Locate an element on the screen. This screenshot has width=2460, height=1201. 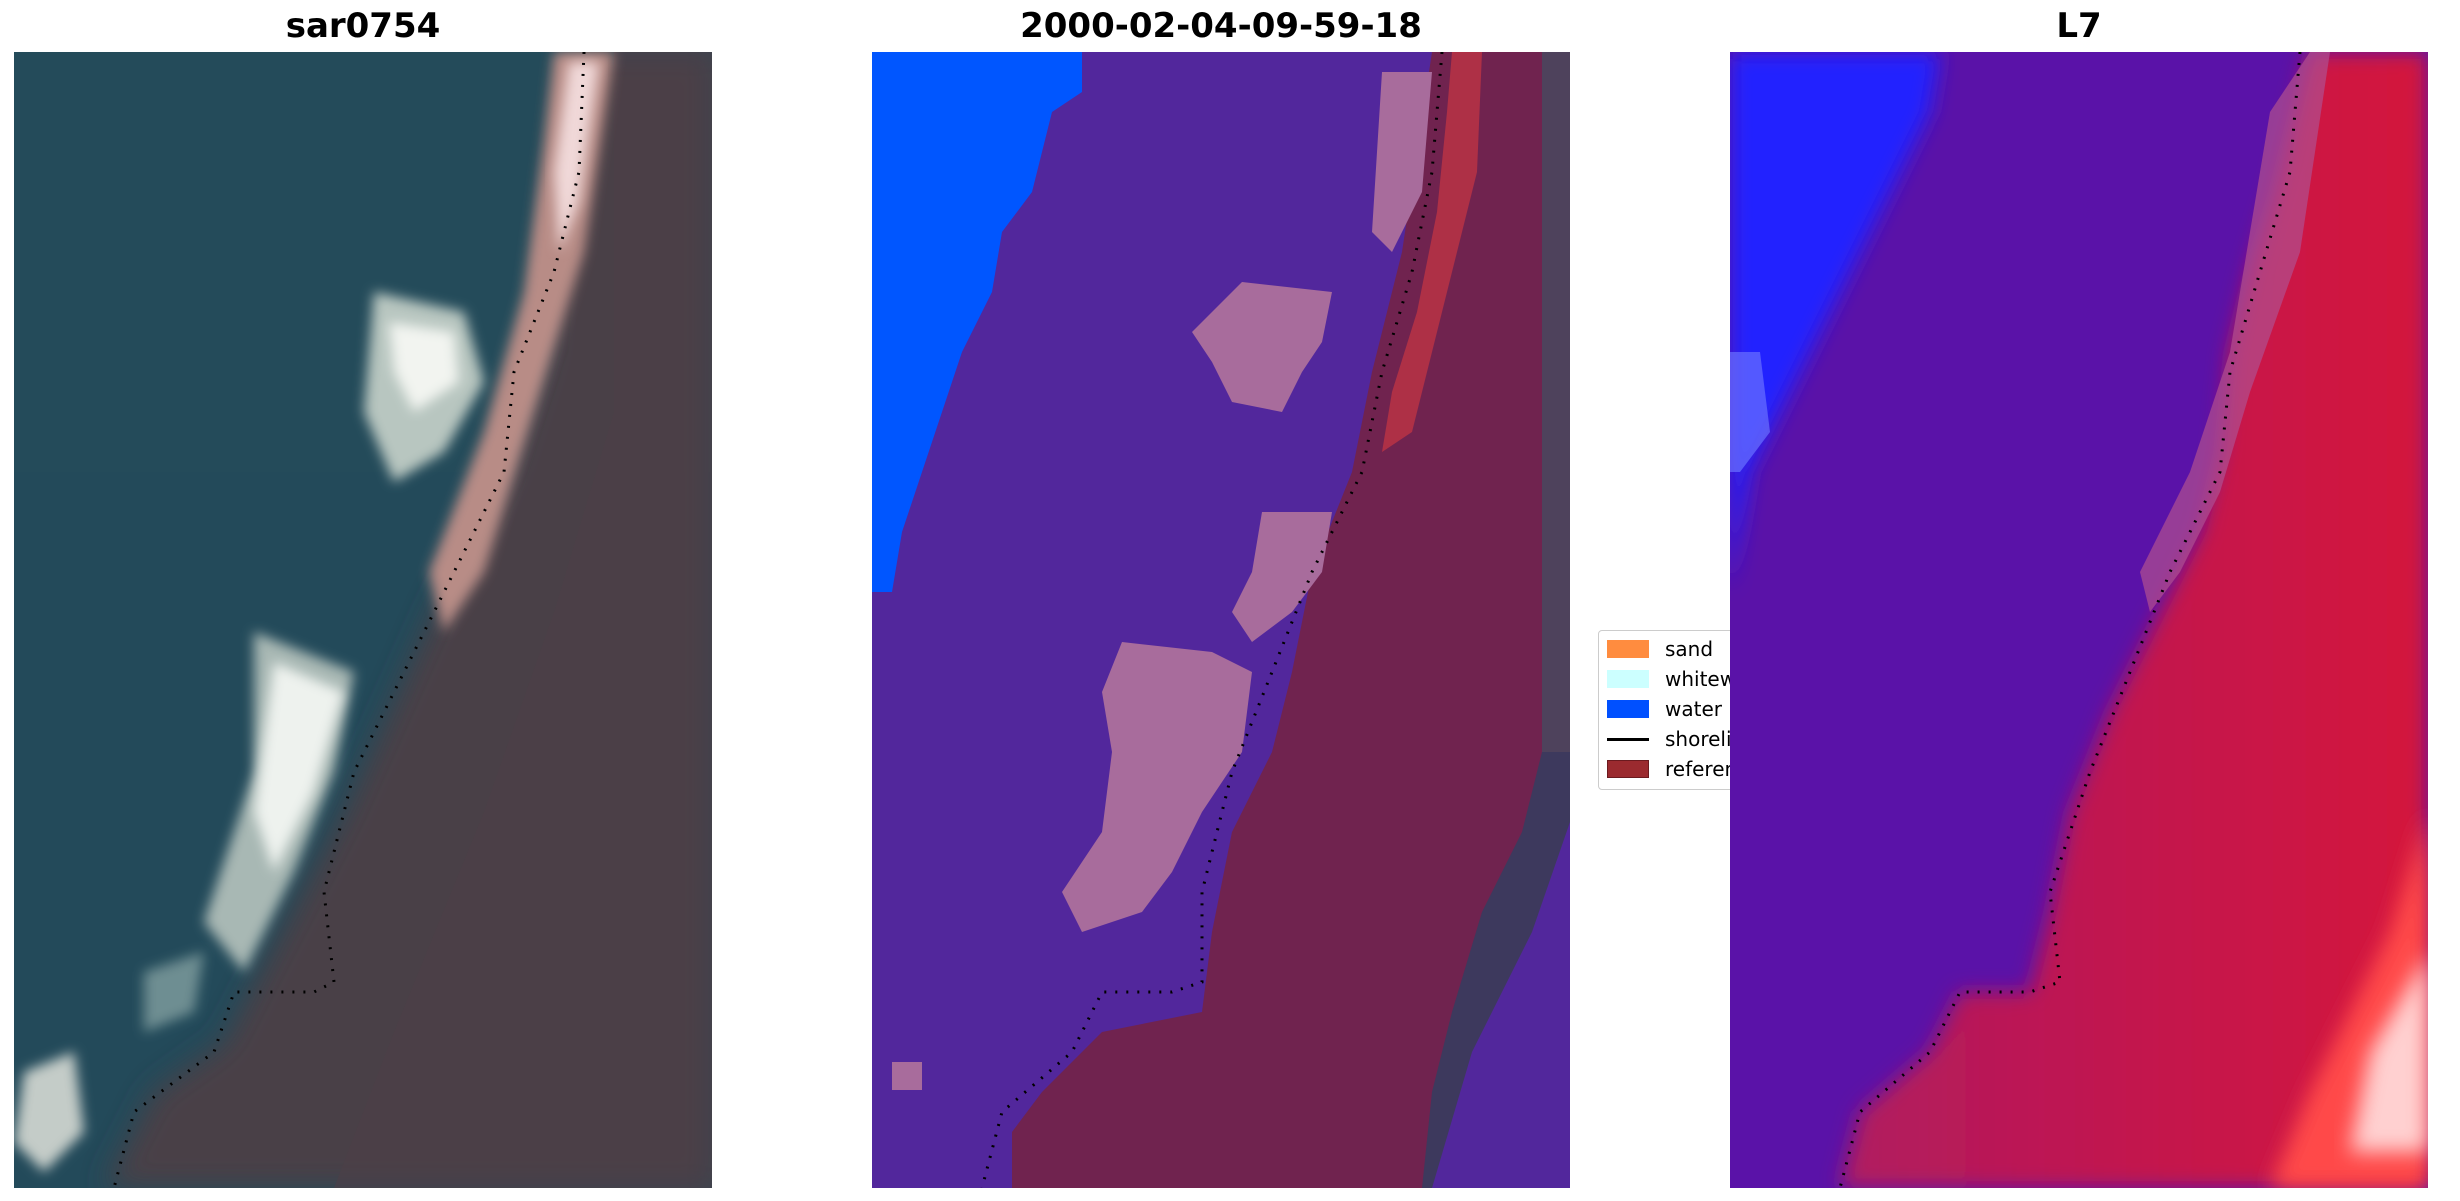
panel-title-classified: 2000-02-04-09-59-18 is located at coordinates (1221, 26).